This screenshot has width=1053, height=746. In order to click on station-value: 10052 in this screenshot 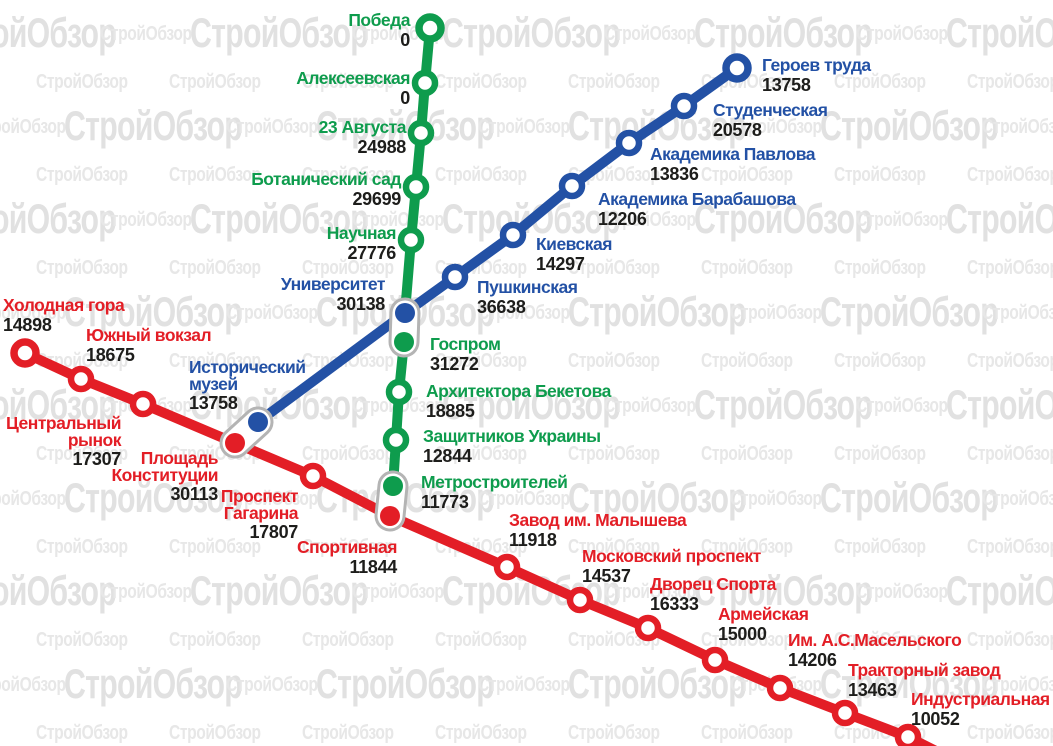, I will do `click(935, 718)`.